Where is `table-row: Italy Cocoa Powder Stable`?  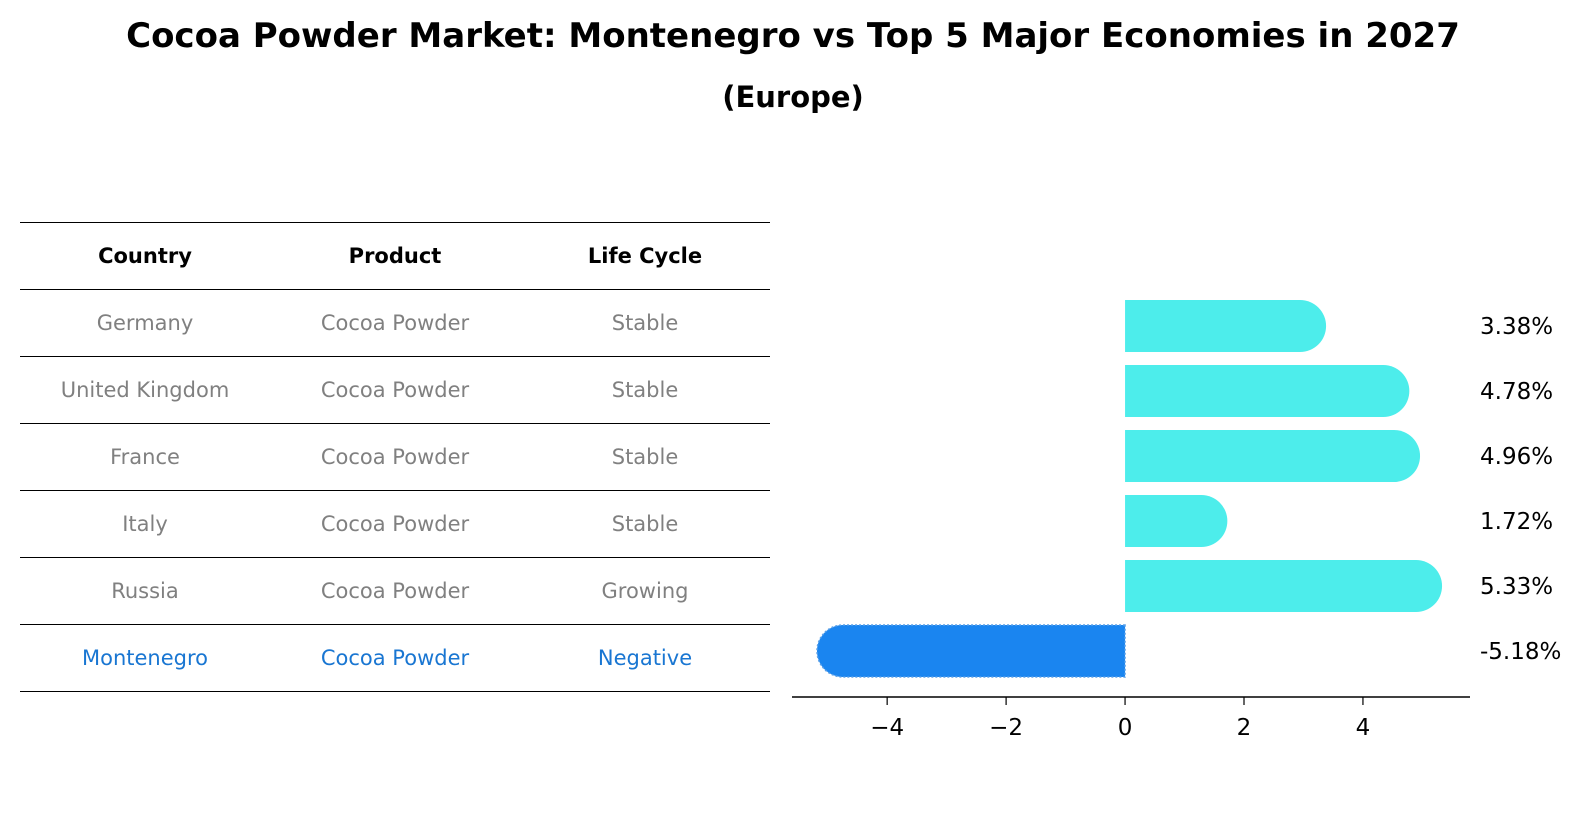 table-row: Italy Cocoa Powder Stable is located at coordinates (395, 523).